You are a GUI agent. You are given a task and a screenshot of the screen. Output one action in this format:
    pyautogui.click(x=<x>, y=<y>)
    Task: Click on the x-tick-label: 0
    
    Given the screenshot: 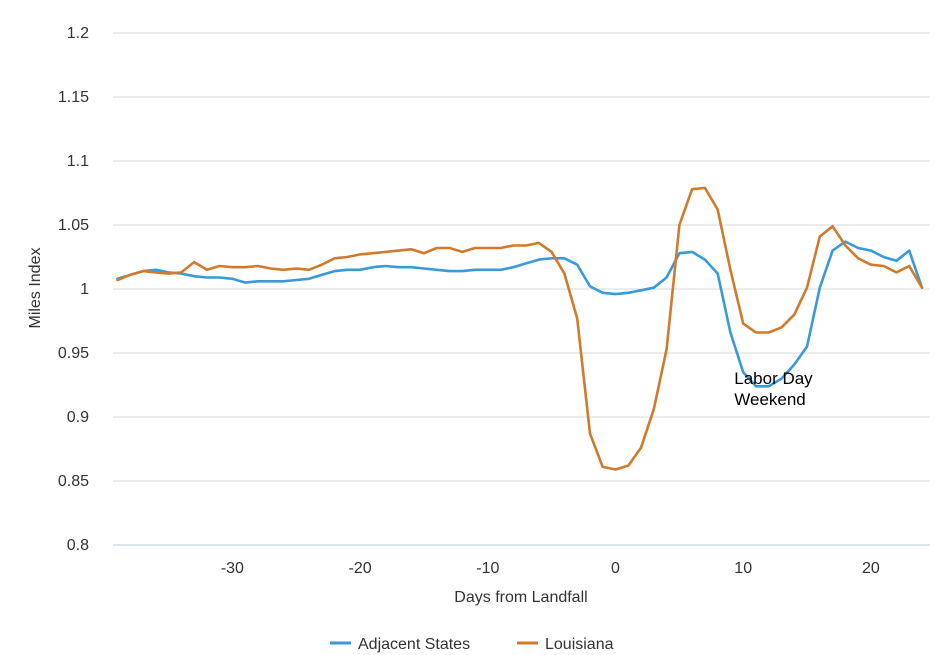 What is the action you would take?
    pyautogui.click(x=615, y=568)
    